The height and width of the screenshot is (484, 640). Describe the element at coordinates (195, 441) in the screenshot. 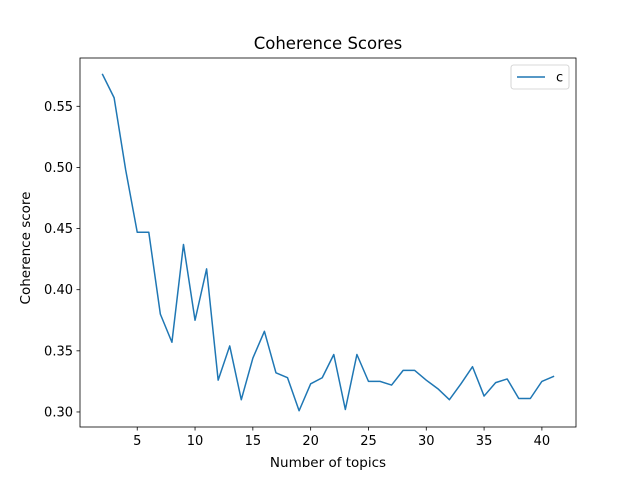

I see `x-tick-label: 10` at that location.